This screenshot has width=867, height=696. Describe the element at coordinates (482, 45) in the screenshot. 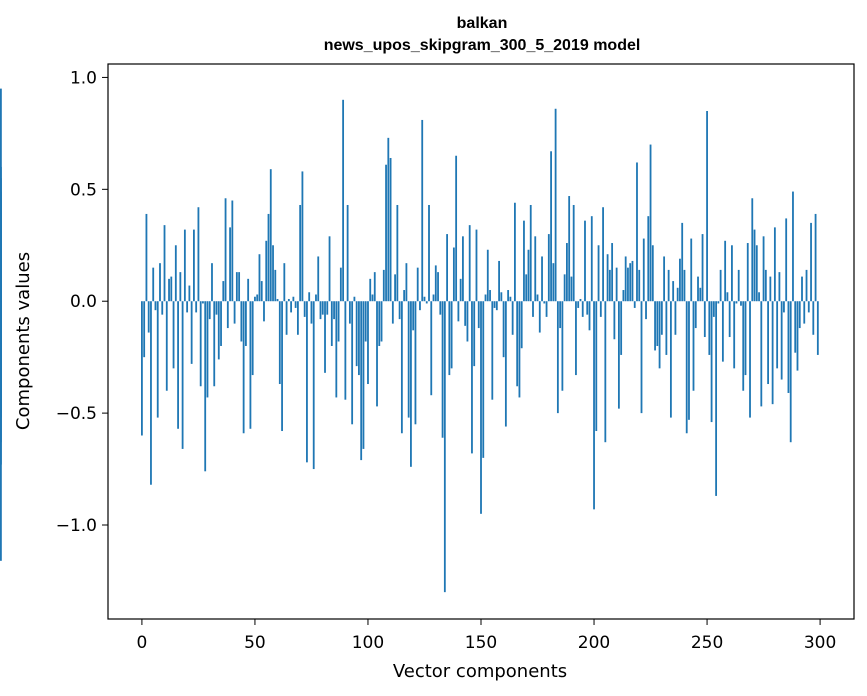

I see `chart-subtitle: news_upos_skipgram_300_5_2019 model` at that location.